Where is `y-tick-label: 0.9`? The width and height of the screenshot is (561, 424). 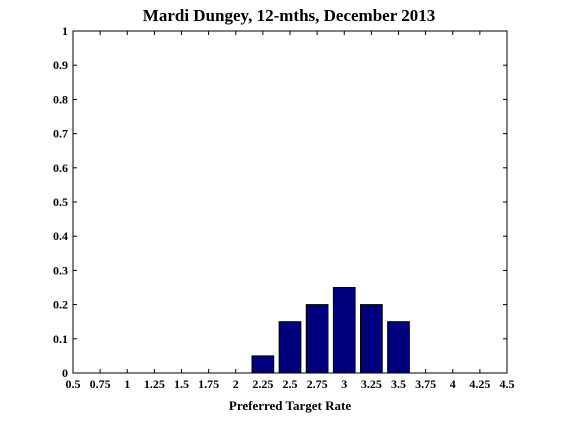
y-tick-label: 0.9 is located at coordinates (60, 65).